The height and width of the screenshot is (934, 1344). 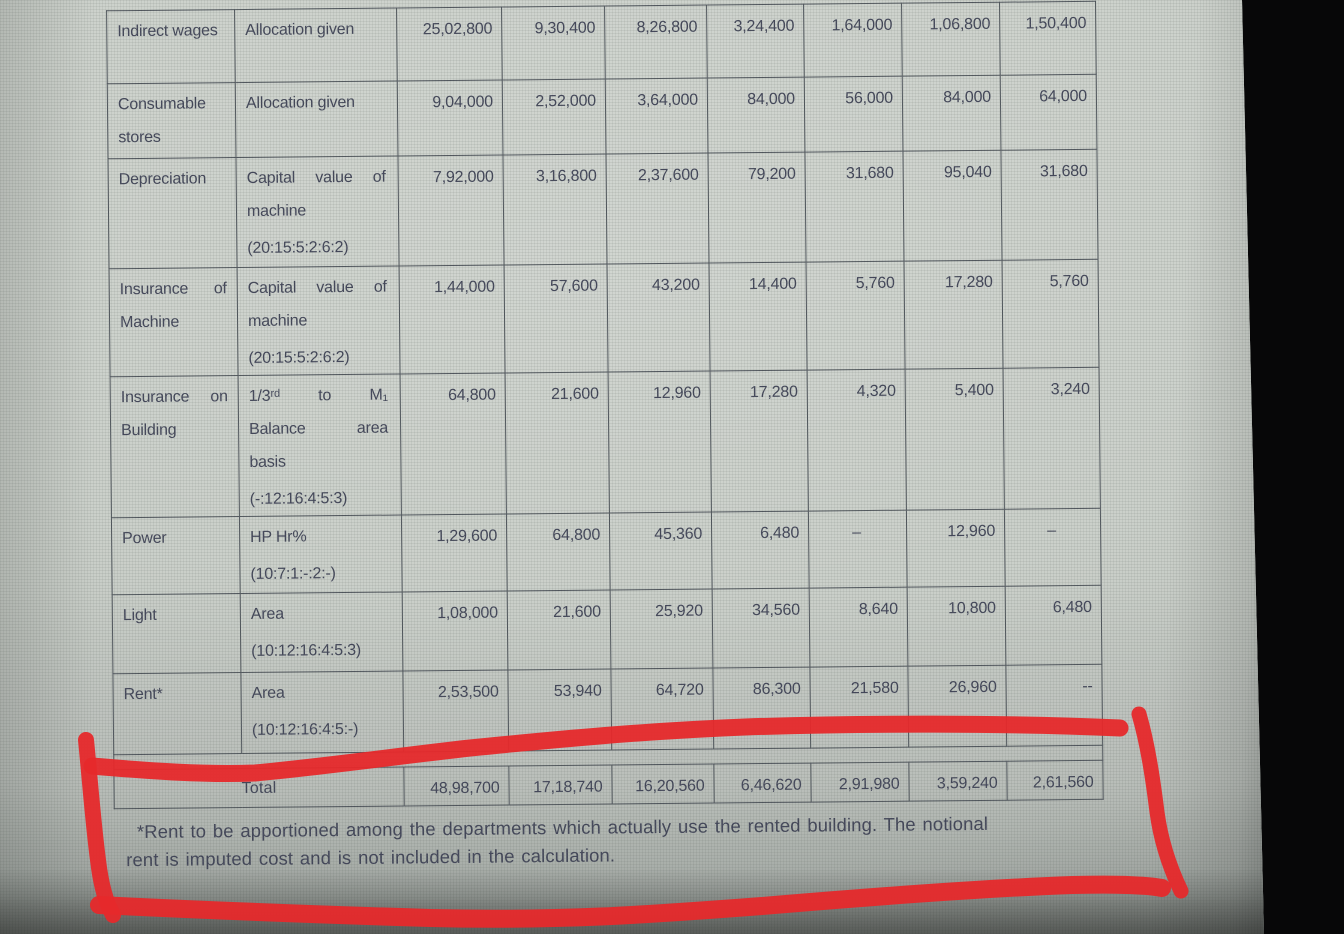 I want to click on item-label: Insurance of Machine, so click(x=173, y=306).